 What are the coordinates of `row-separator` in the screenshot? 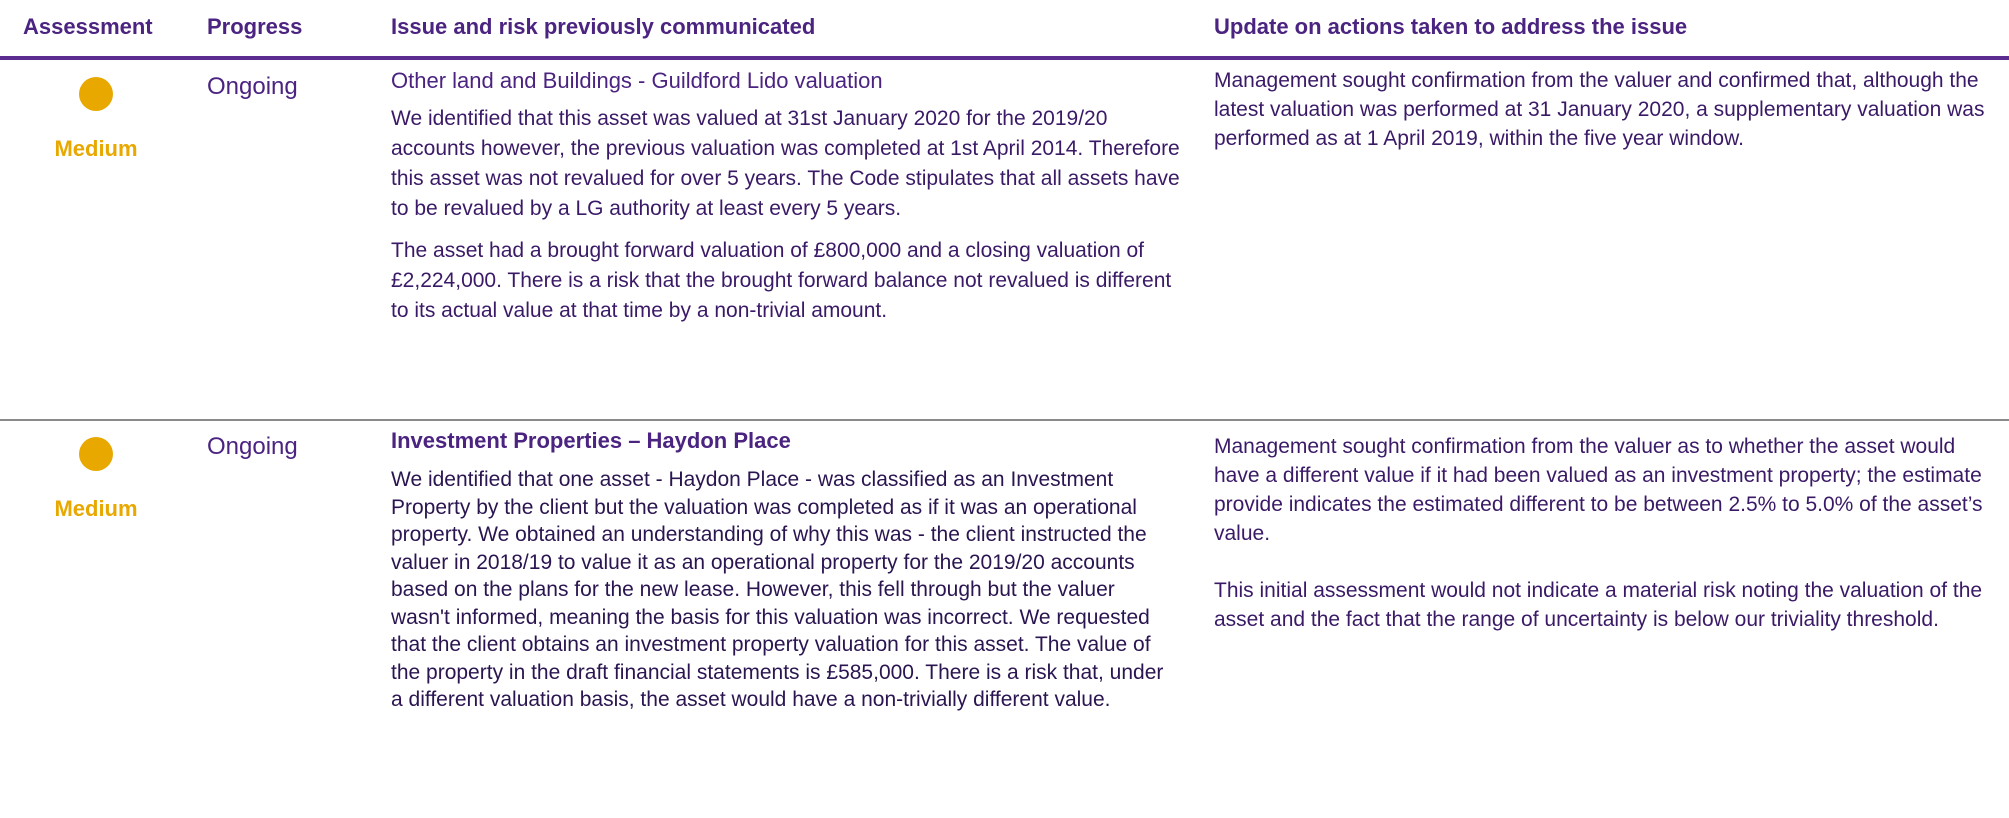 It's located at (1004, 420).